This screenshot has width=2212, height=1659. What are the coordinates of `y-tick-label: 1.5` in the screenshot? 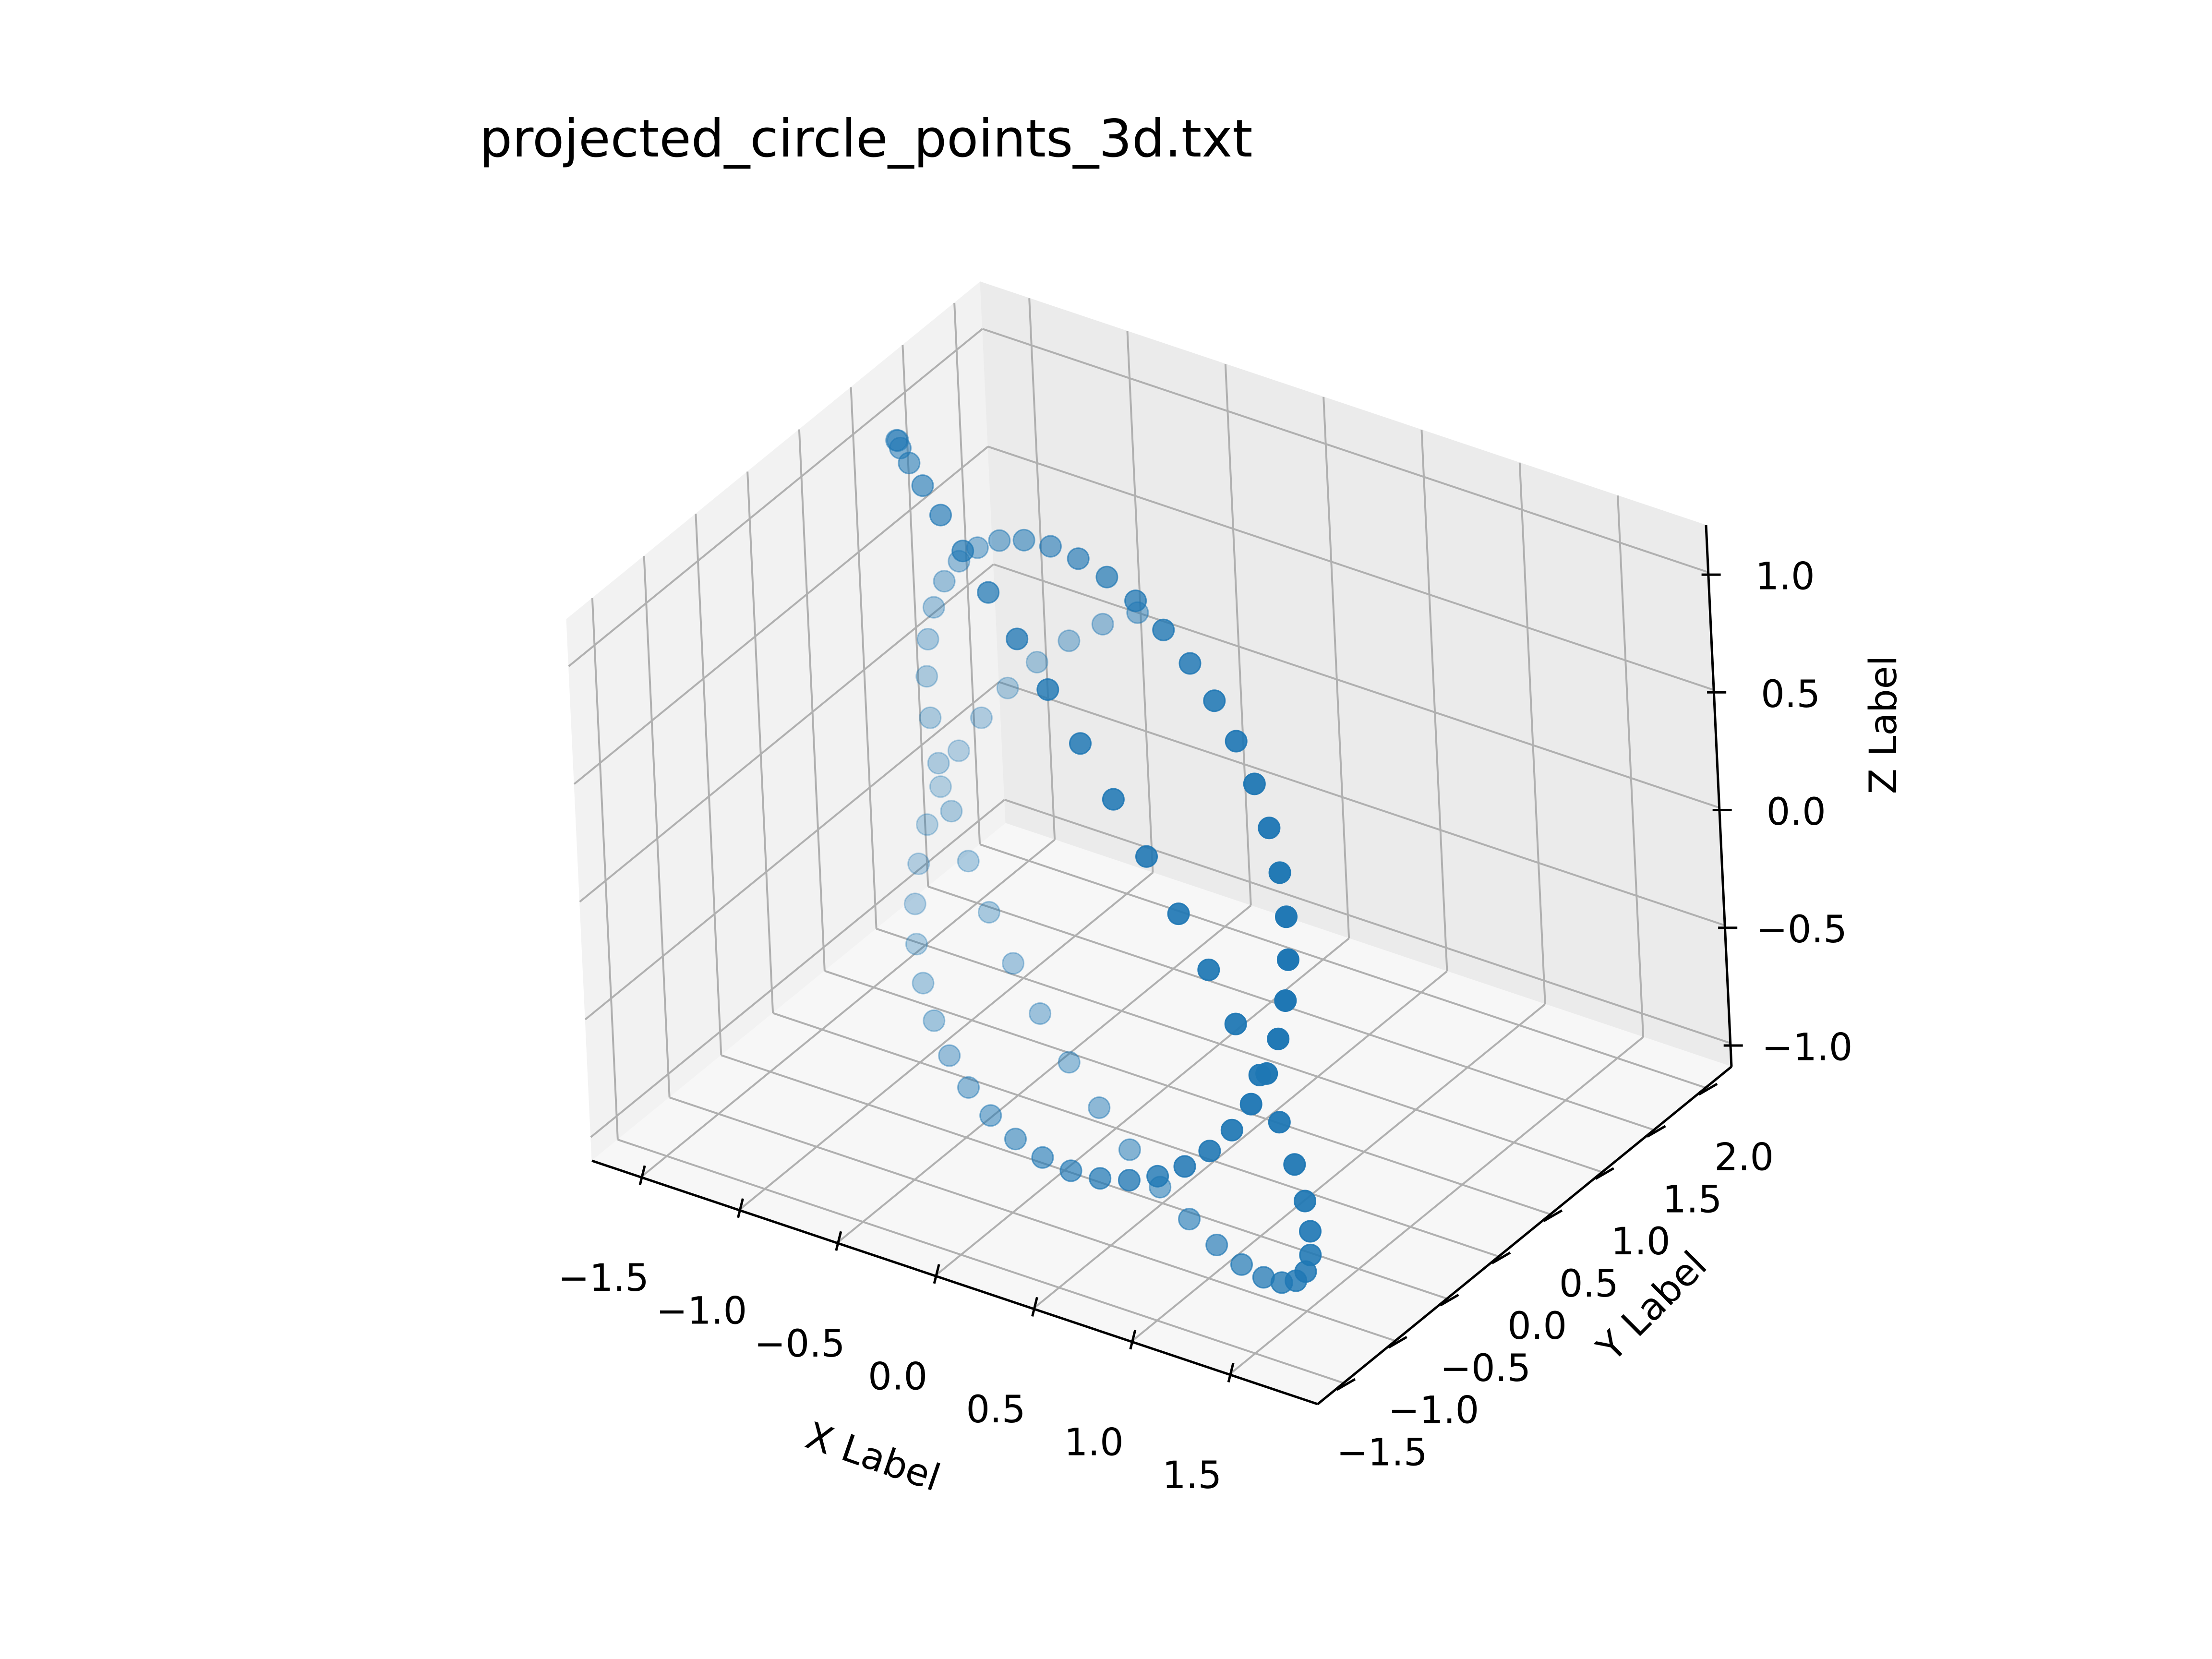 It's located at (1692, 1199).